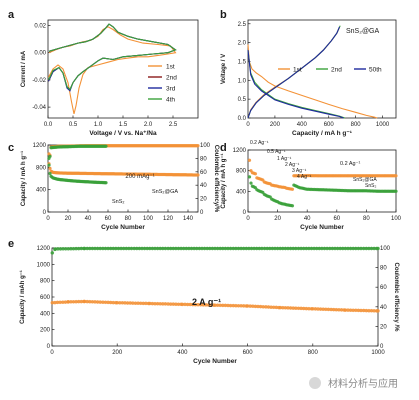 This screenshot has width=419, height=400. Describe the element at coordinates (223, 148) in the screenshot. I see `panel-letter-d: d` at that location.